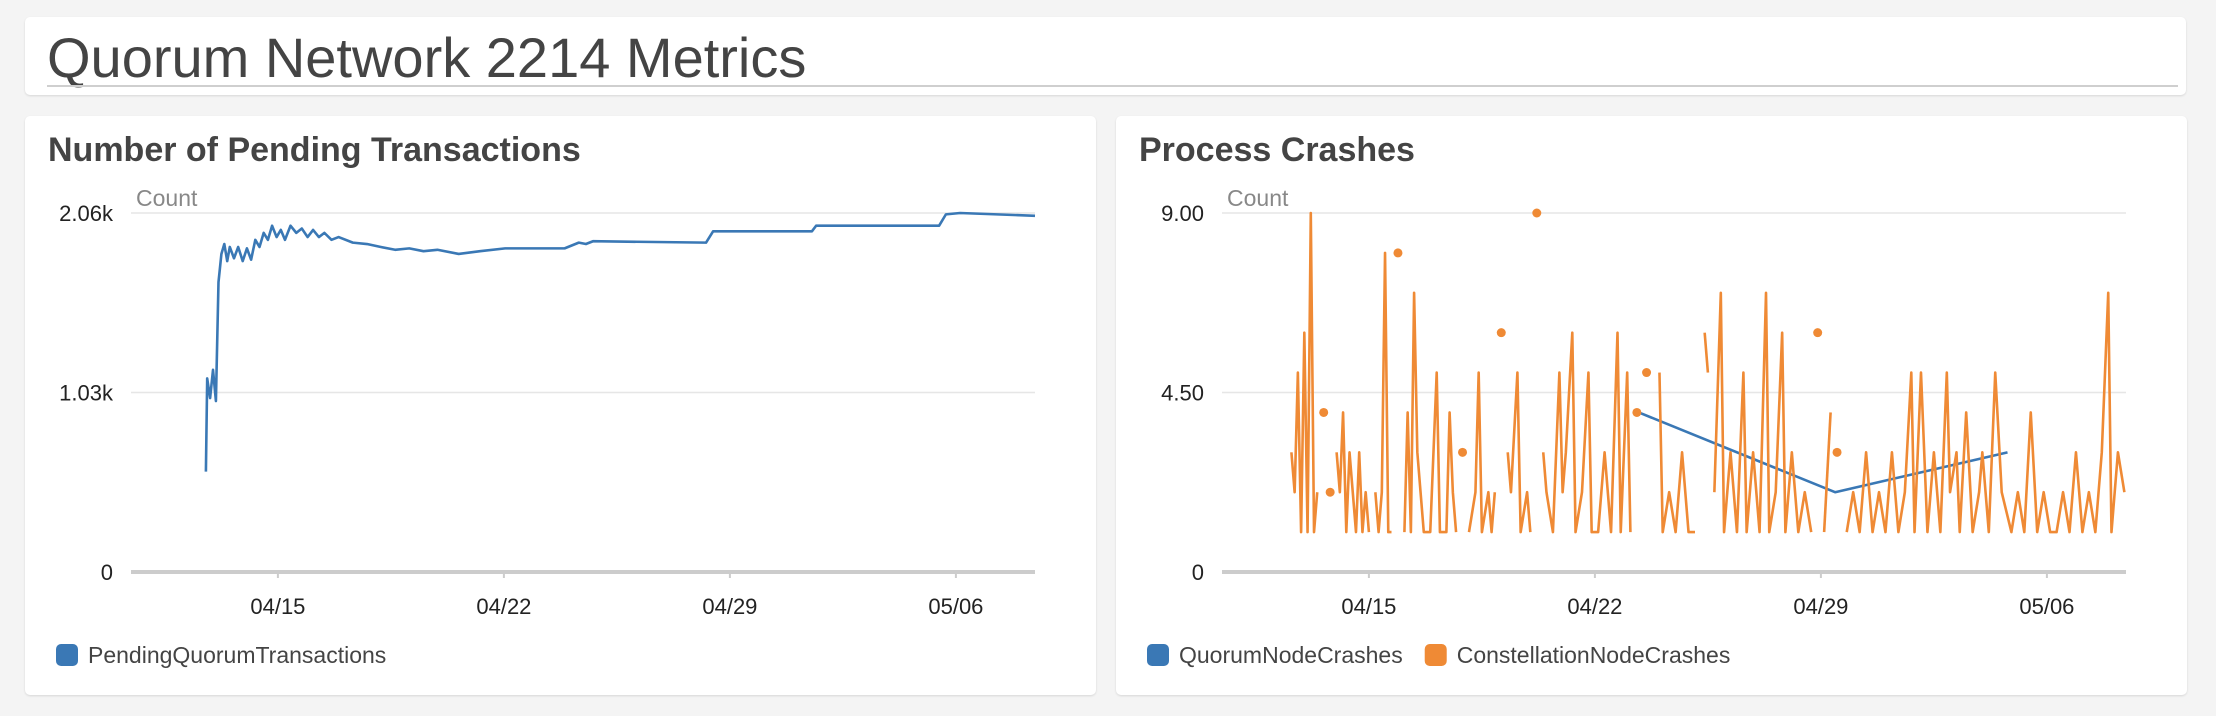  Describe the element at coordinates (314, 150) in the screenshot. I see `chart-title: Number of Pending Transactions` at that location.